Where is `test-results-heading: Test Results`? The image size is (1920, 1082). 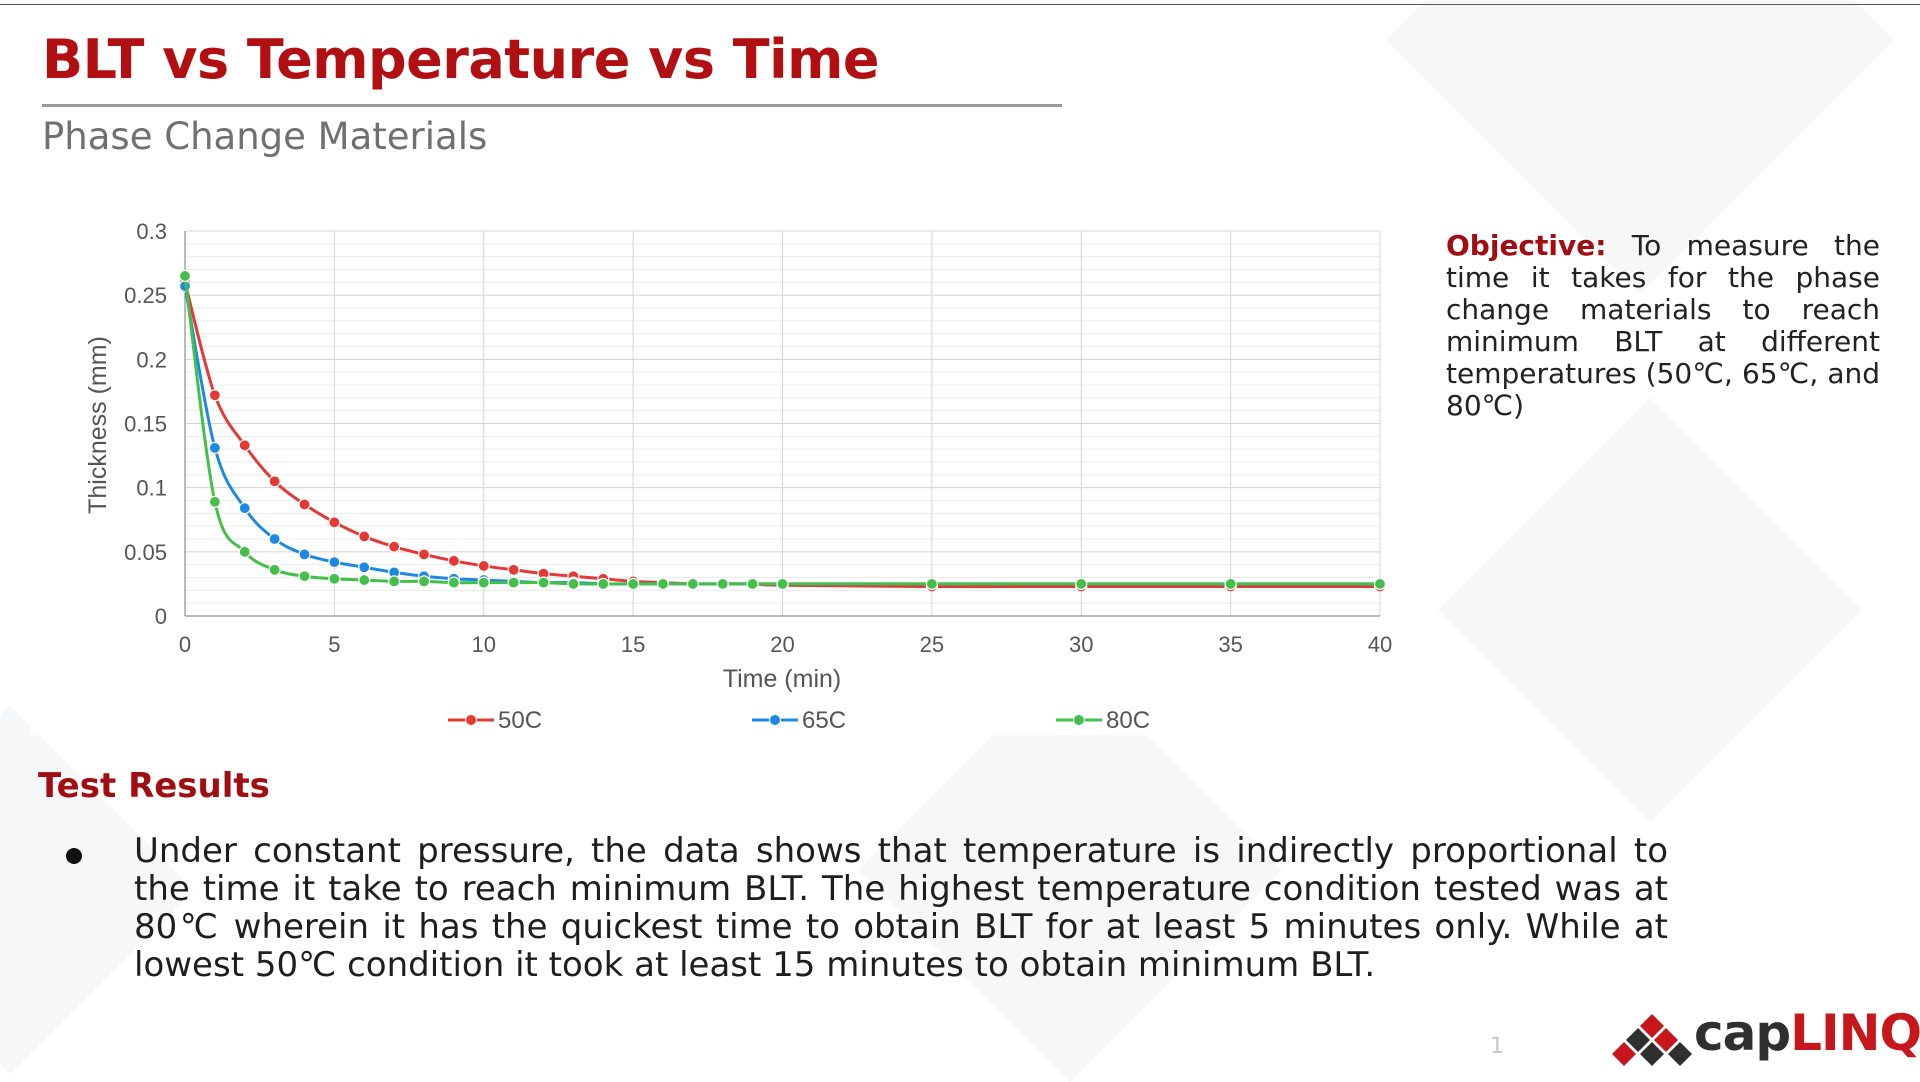
test-results-heading: Test Results is located at coordinates (154, 786).